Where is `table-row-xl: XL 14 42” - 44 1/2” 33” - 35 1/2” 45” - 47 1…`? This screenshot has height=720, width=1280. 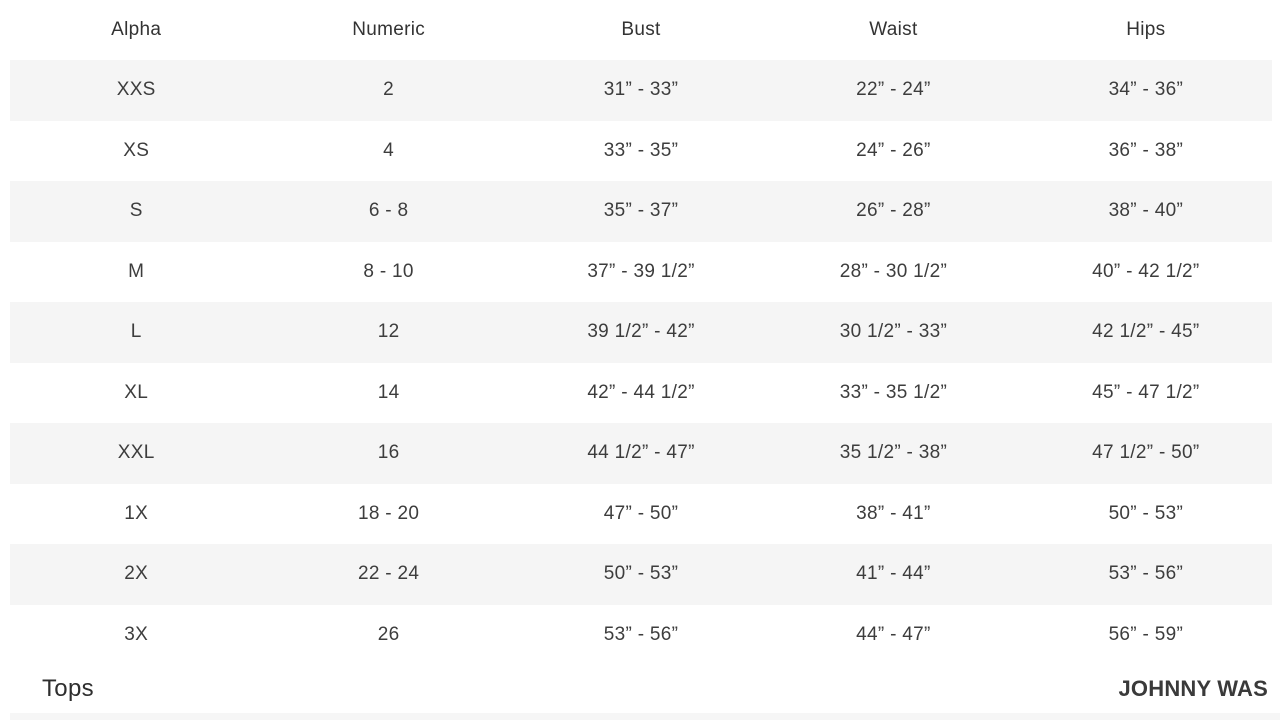 table-row-xl: XL 14 42” - 44 1/2” 33” - 35 1/2” 45” - 47 1… is located at coordinates (641, 393).